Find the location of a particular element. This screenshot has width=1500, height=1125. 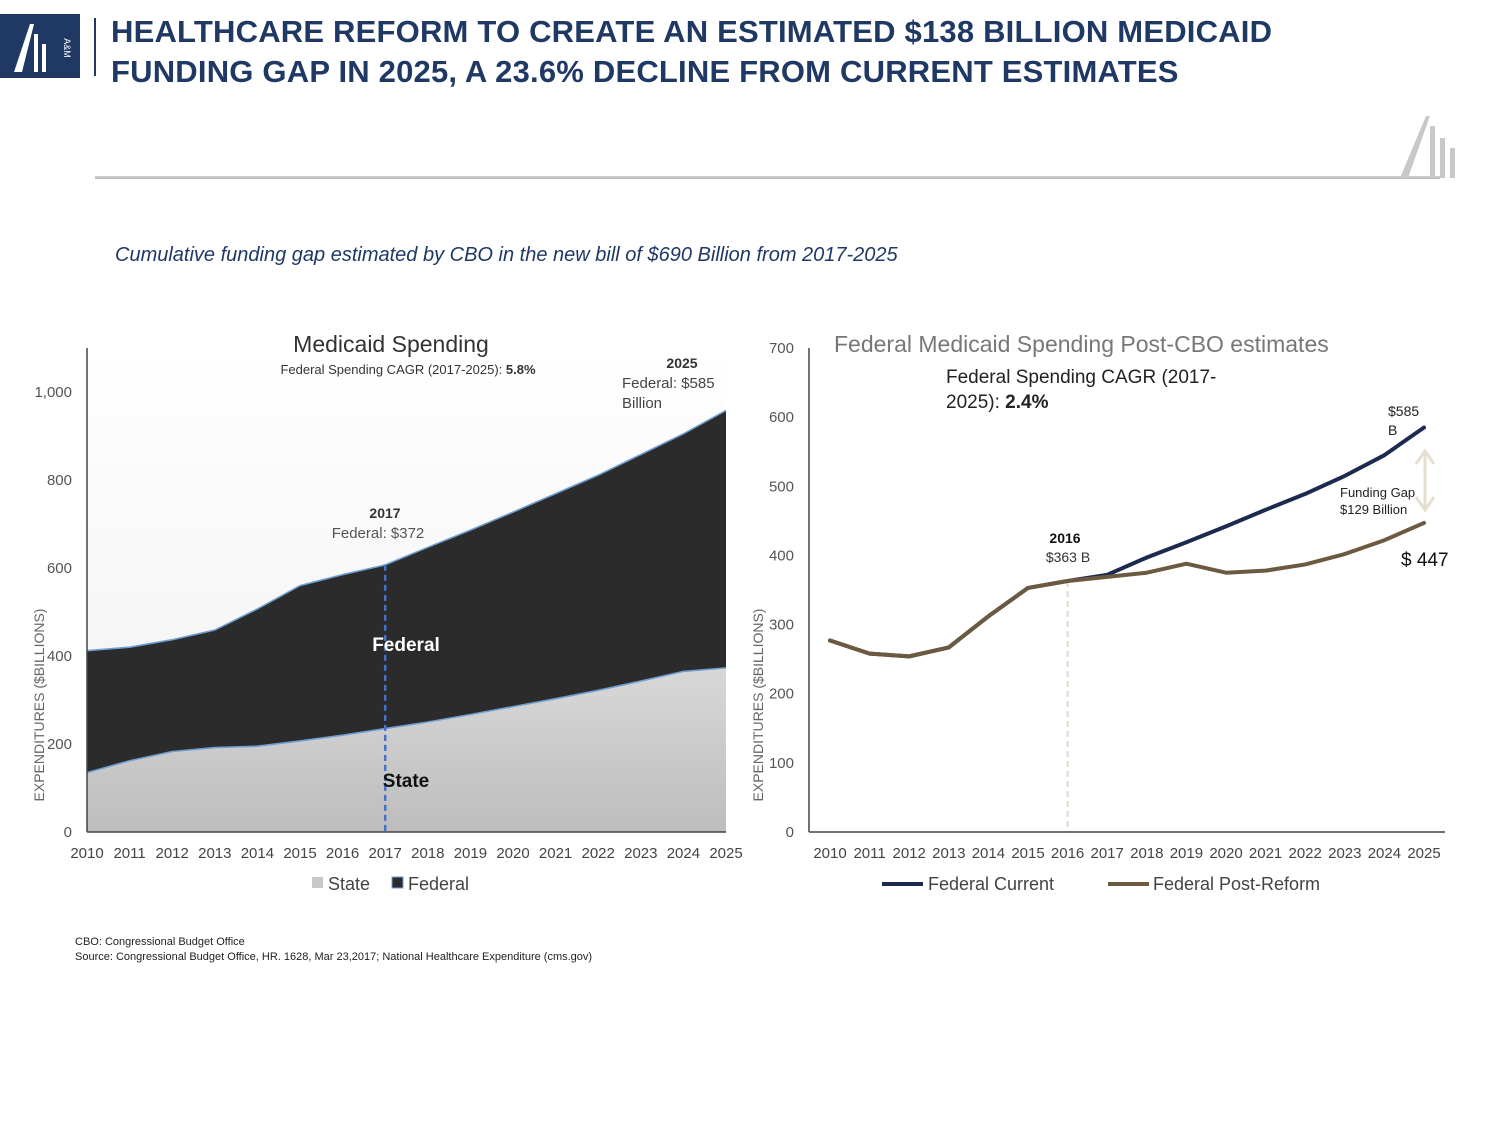

left-x-tick-label: 2024 is located at coordinates (683, 853).